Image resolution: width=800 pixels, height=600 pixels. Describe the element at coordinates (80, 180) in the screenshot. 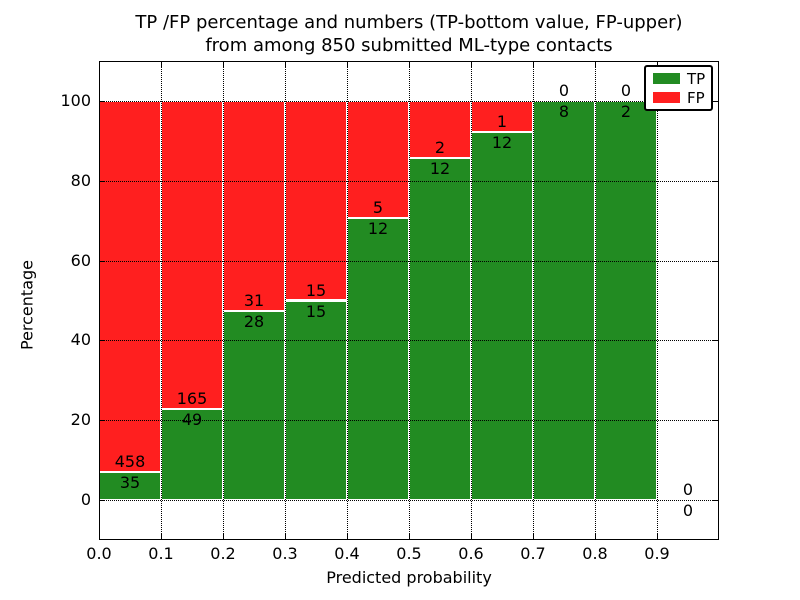

I see `y-tick-label-80: 80` at that location.